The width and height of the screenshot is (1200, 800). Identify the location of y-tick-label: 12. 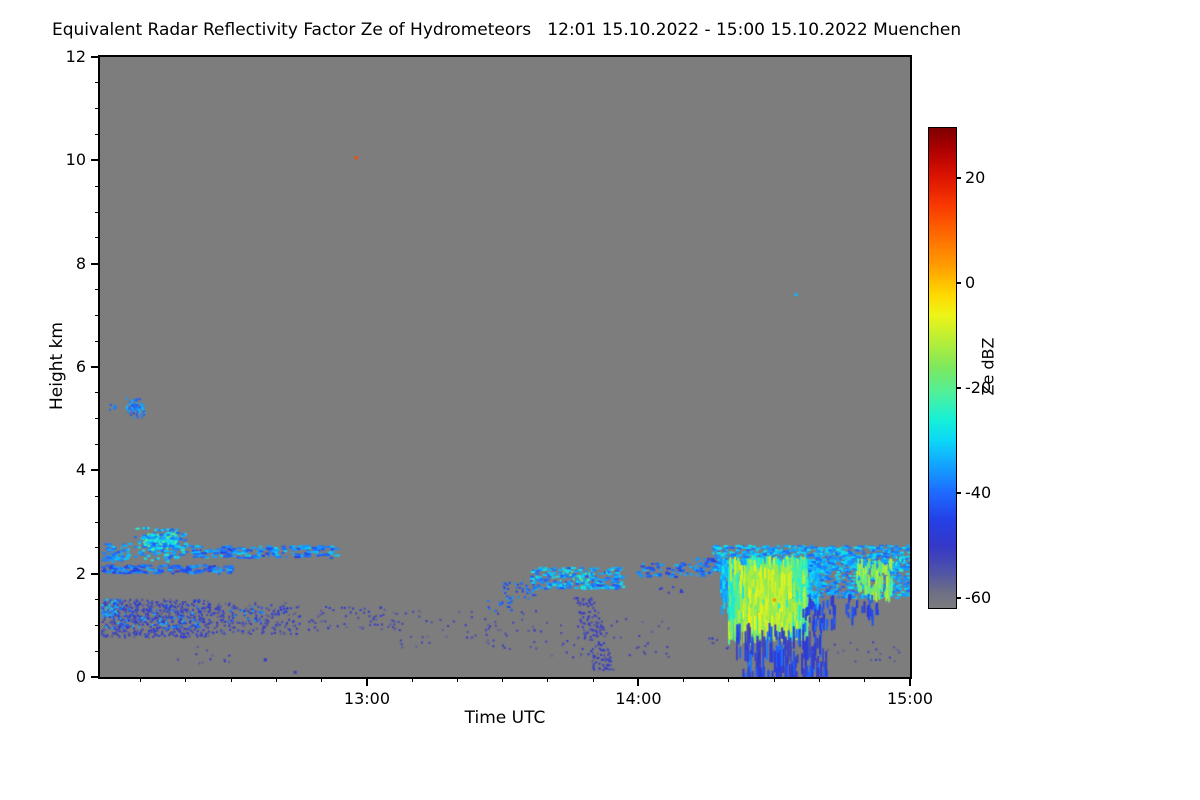
(75, 56).